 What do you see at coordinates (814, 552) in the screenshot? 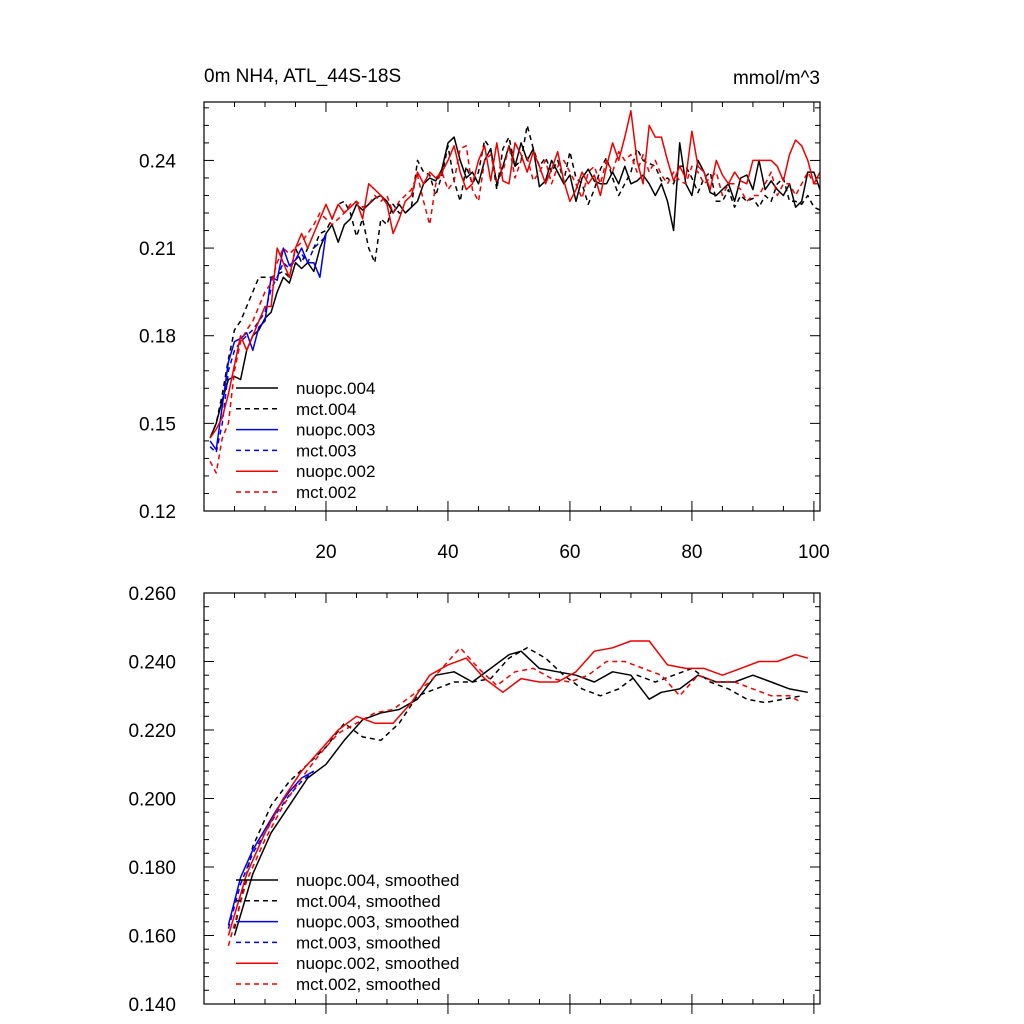
I see `x-tick-label: 100` at bounding box center [814, 552].